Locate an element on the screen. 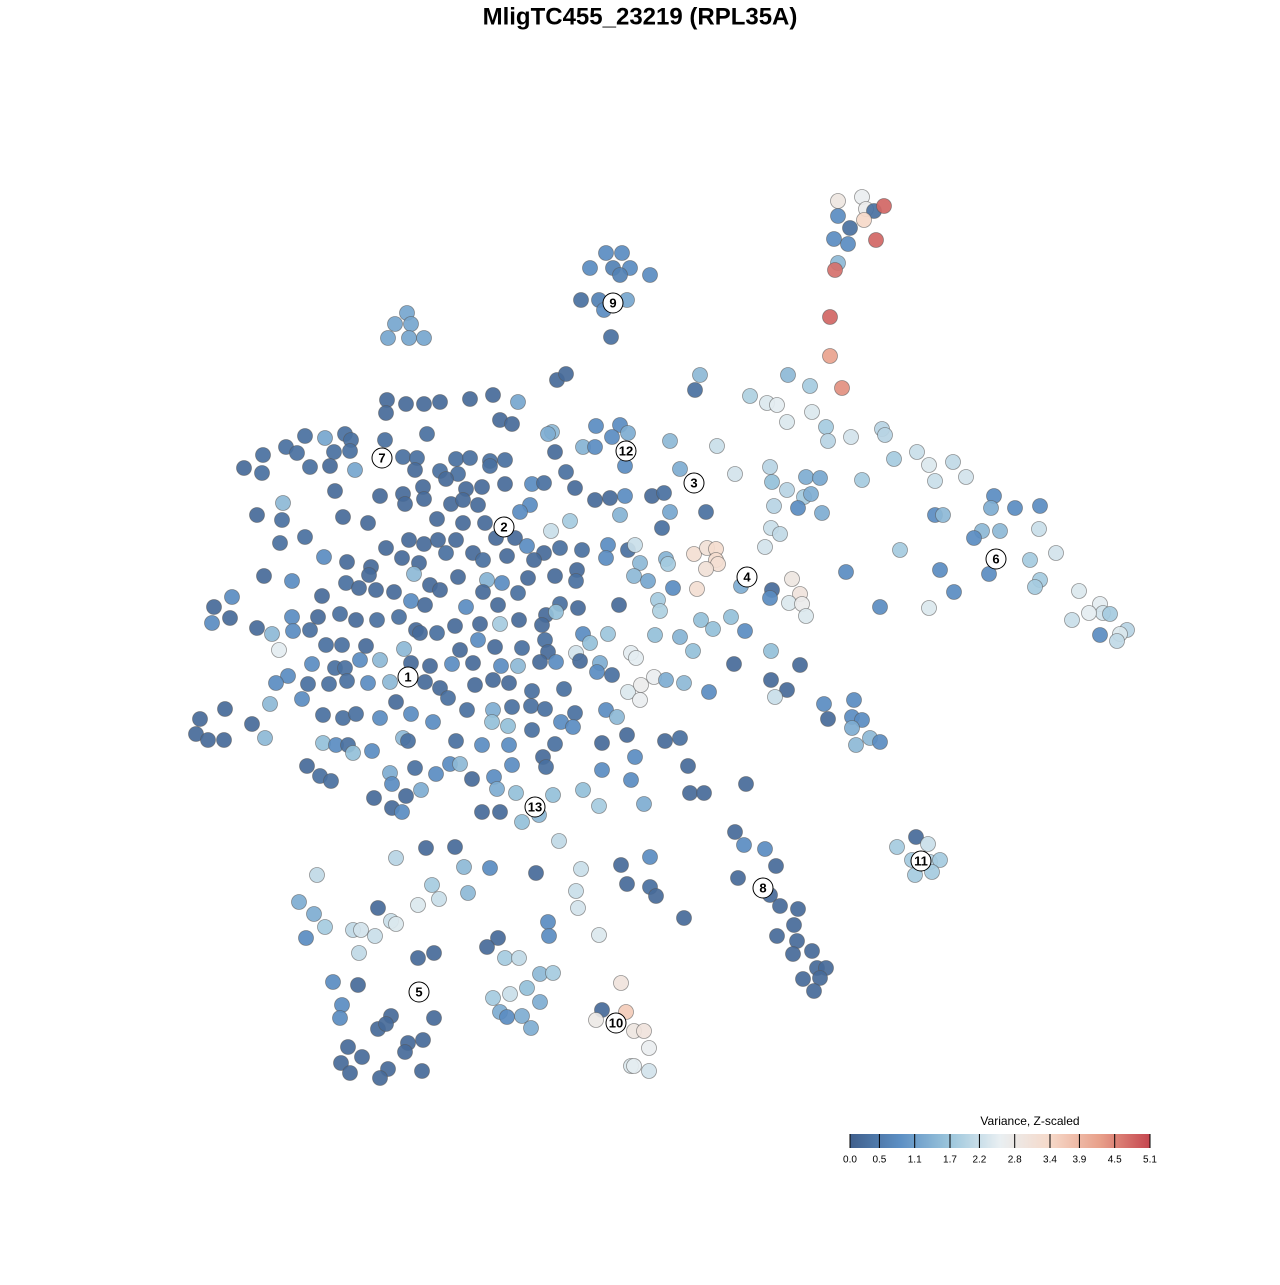  cluster-label: 6 is located at coordinates (995, 558).